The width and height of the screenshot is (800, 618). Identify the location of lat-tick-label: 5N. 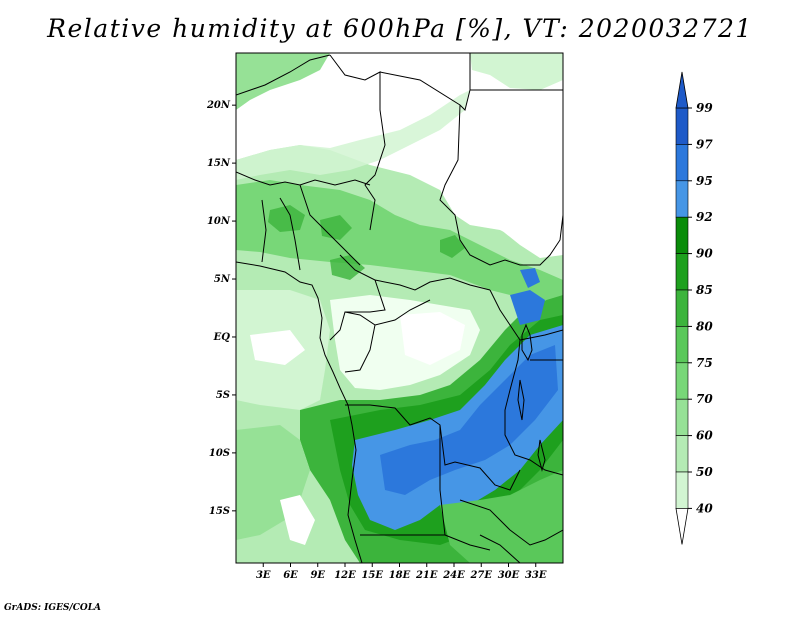
(222, 279).